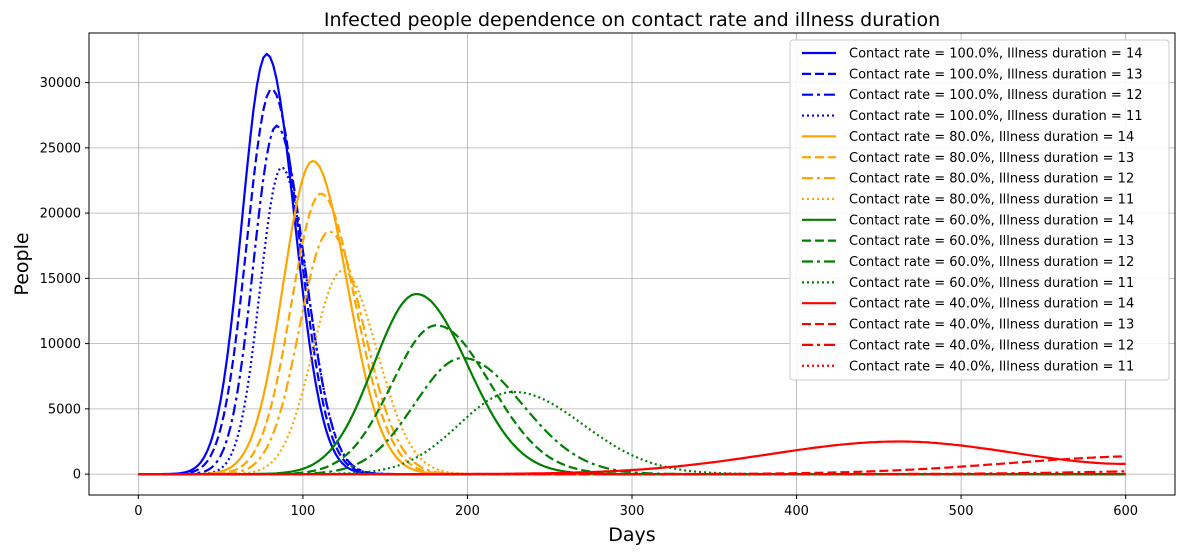 The image size is (1184, 555). Describe the element at coordinates (1125, 511) in the screenshot. I see `x-tick-label: 600` at that location.